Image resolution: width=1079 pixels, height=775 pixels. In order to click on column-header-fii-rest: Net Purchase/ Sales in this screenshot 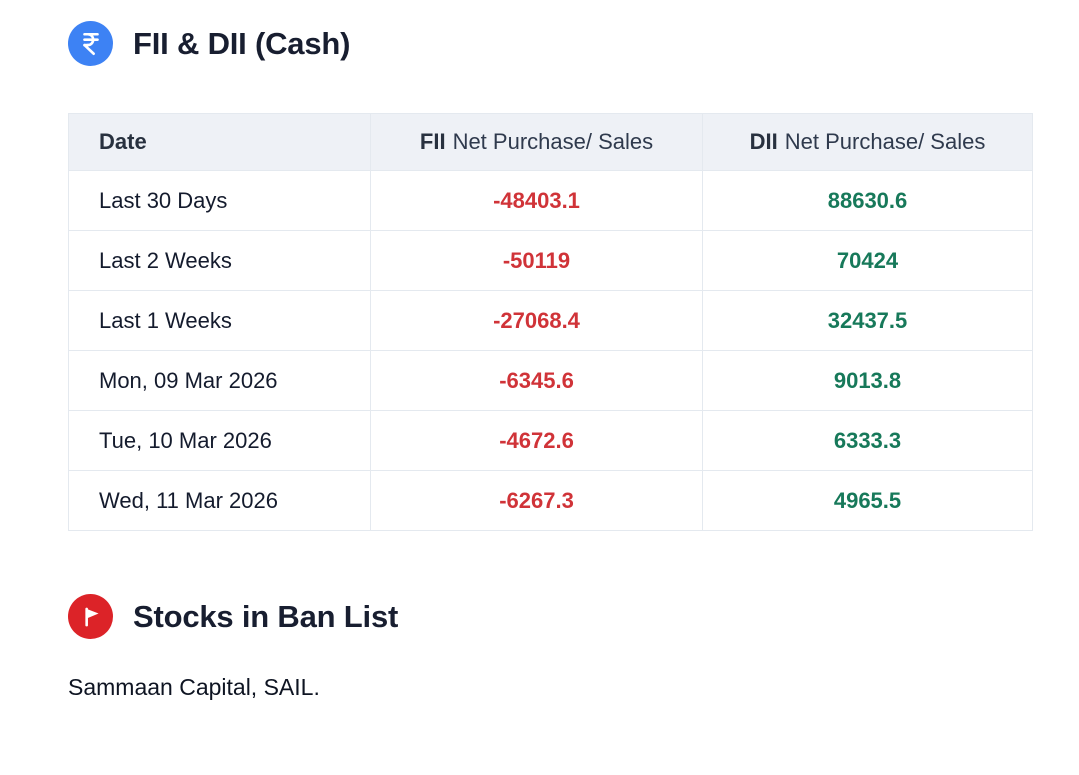, I will do `click(553, 141)`.